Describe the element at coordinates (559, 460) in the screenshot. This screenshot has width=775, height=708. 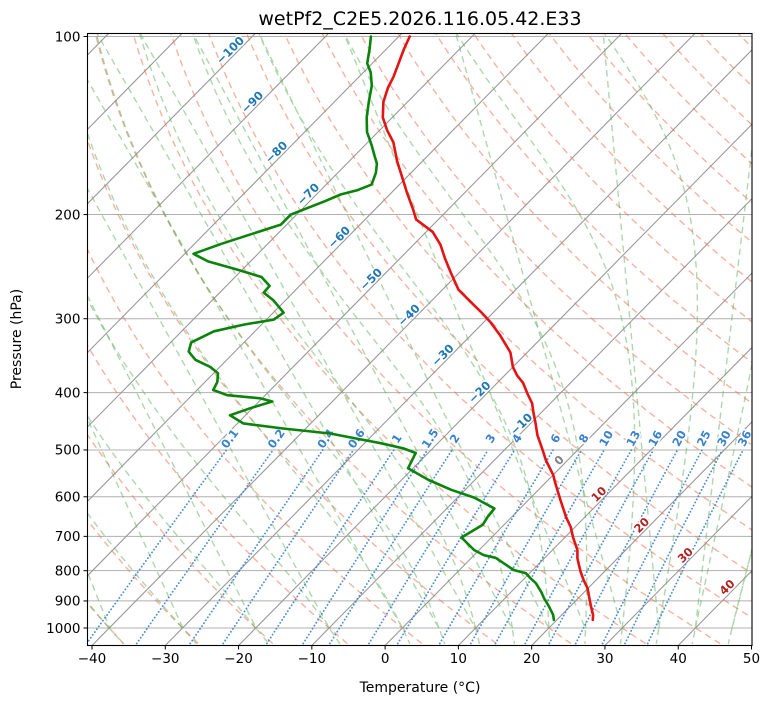
I see `isotherm-label: 0` at that location.